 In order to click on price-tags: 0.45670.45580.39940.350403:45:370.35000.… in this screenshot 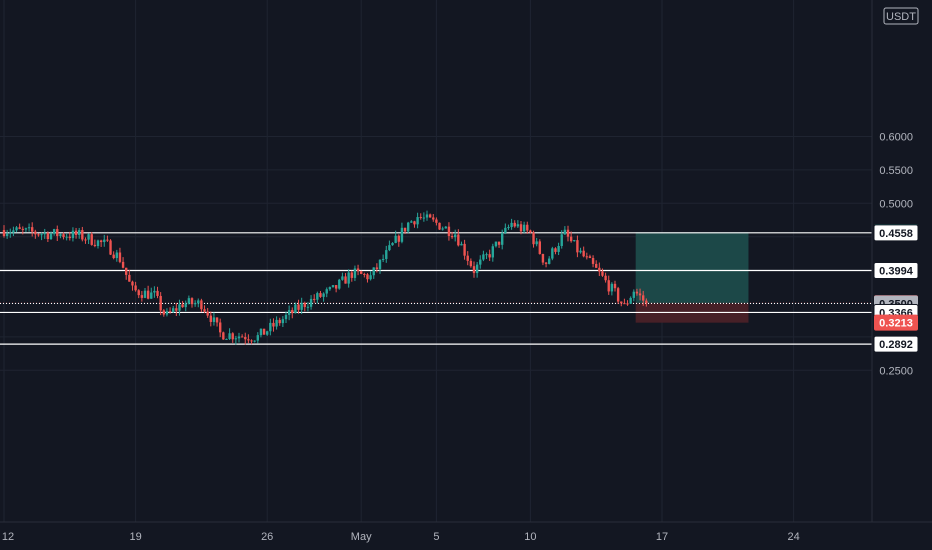, I will do `click(896, 288)`.